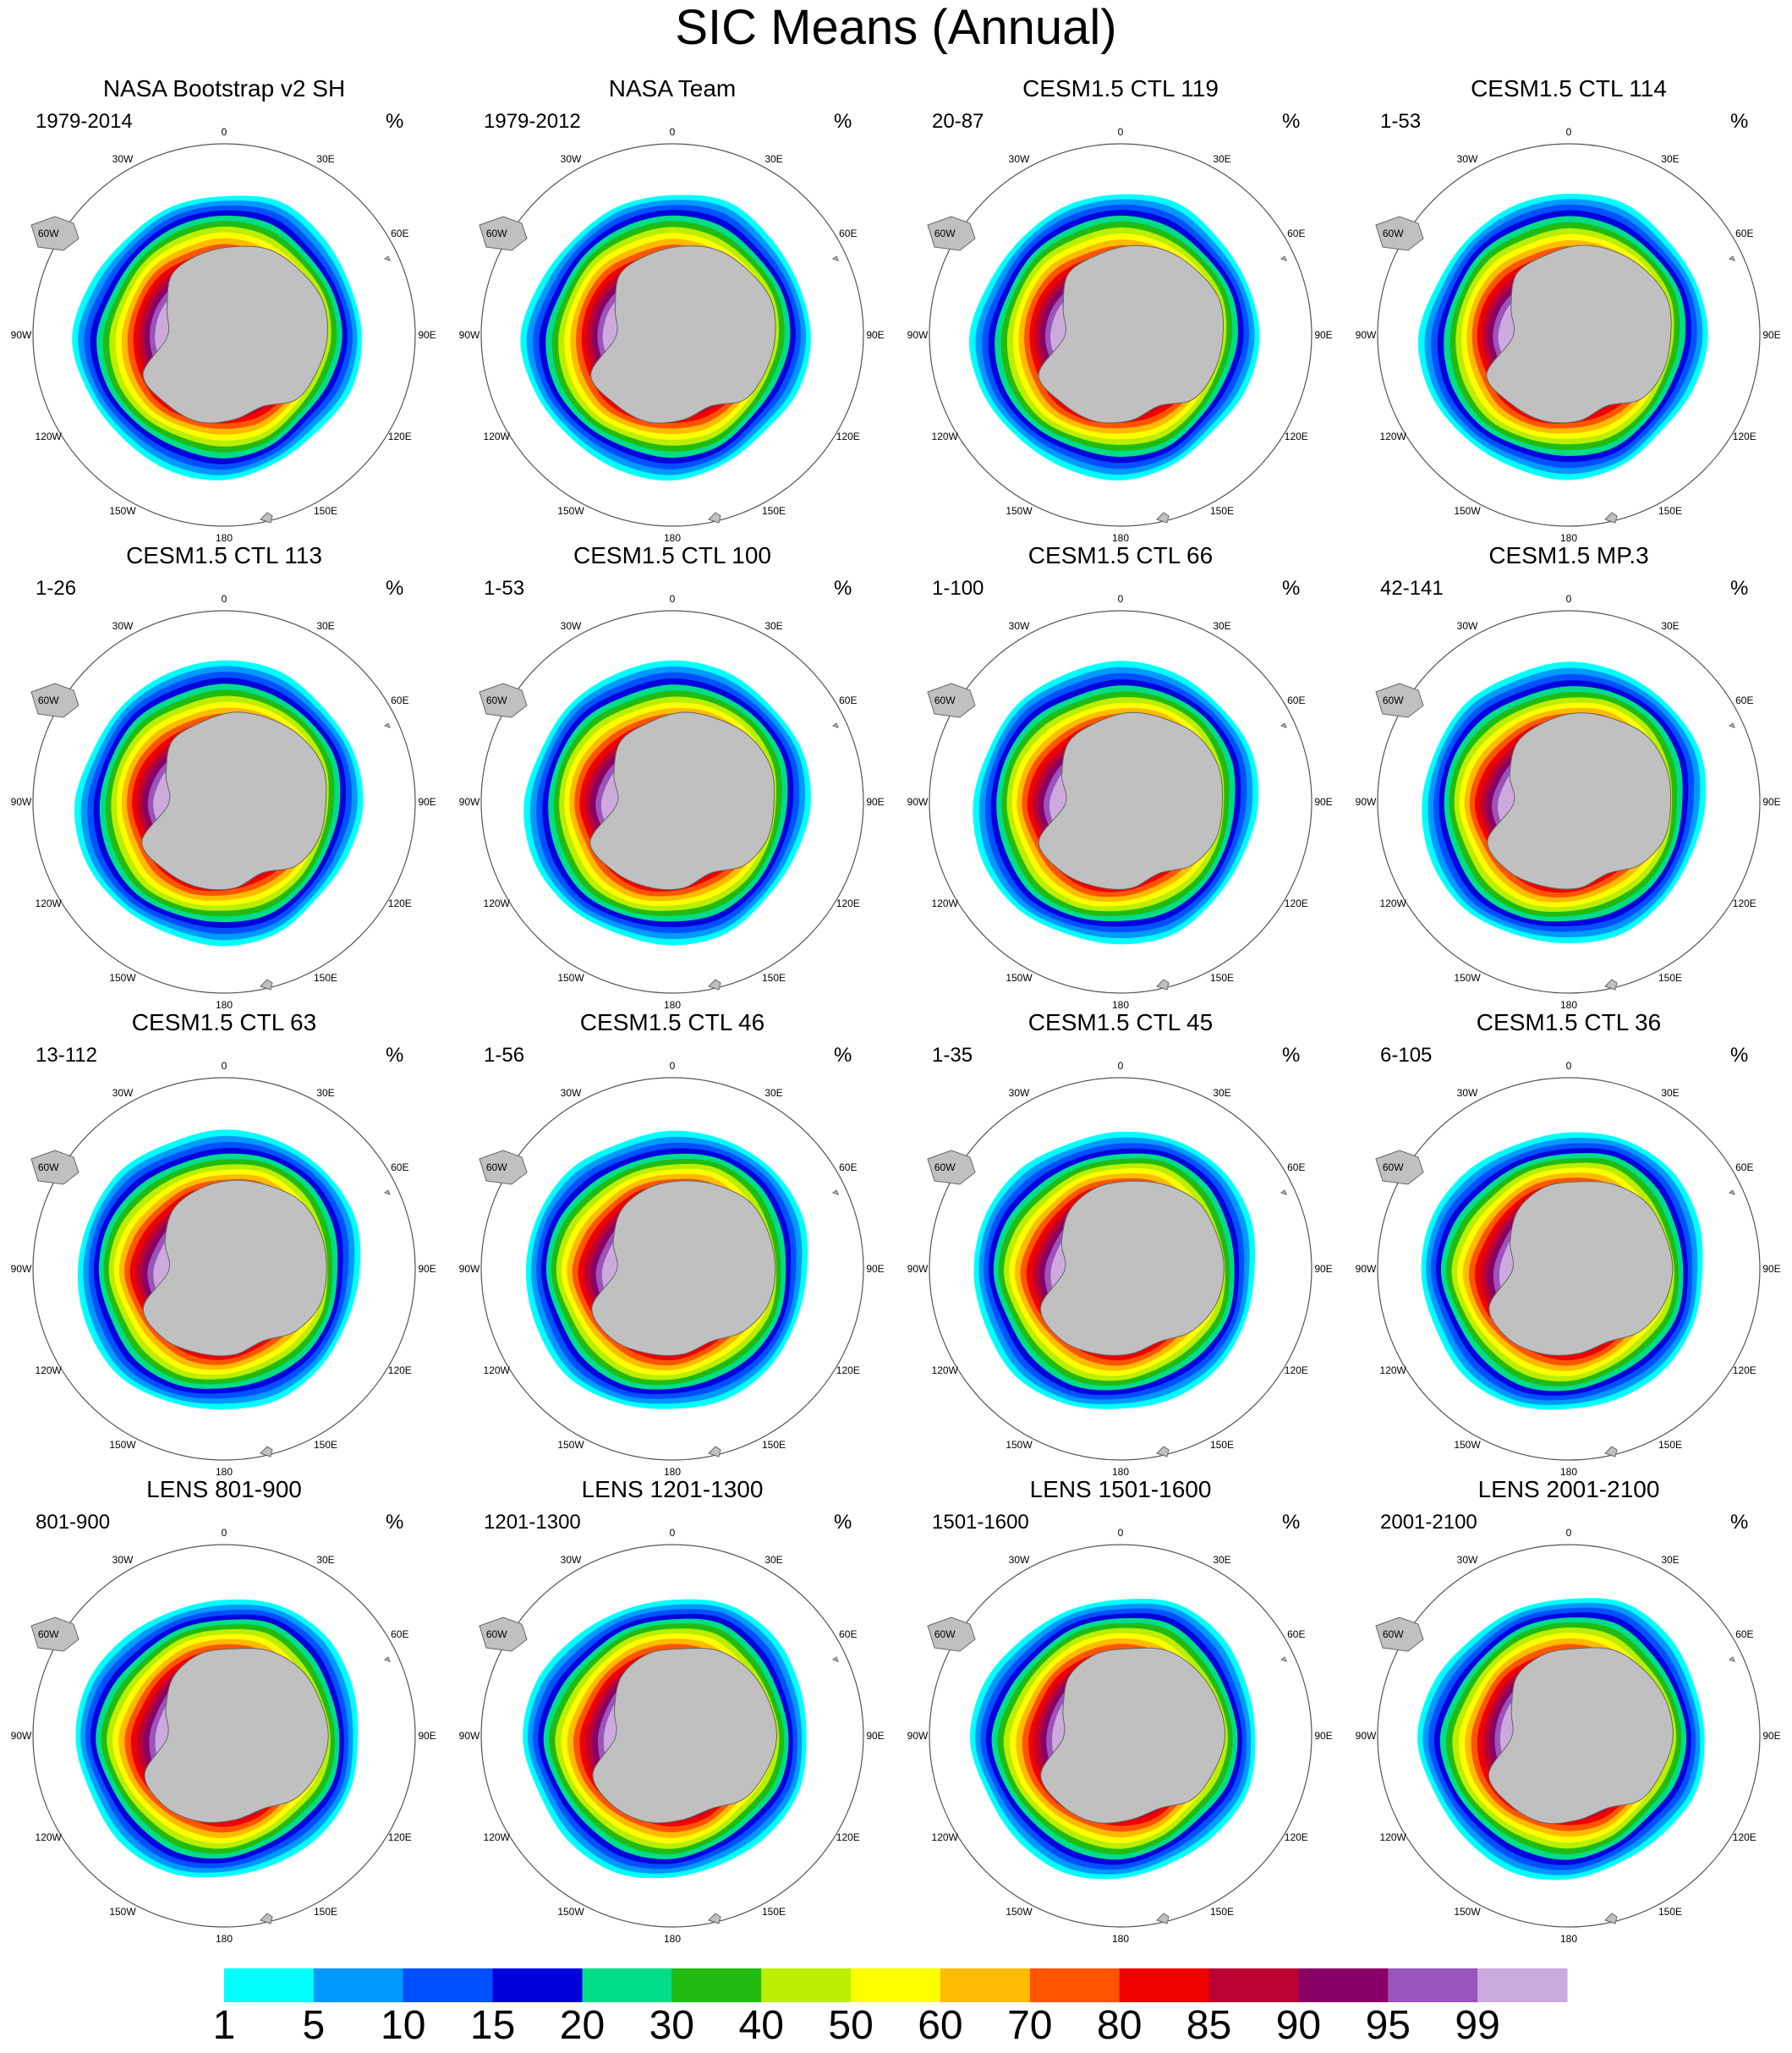 Image resolution: width=1792 pixels, height=2053 pixels. I want to click on panel-title: CESM1.5 CTL 119, so click(1120, 89).